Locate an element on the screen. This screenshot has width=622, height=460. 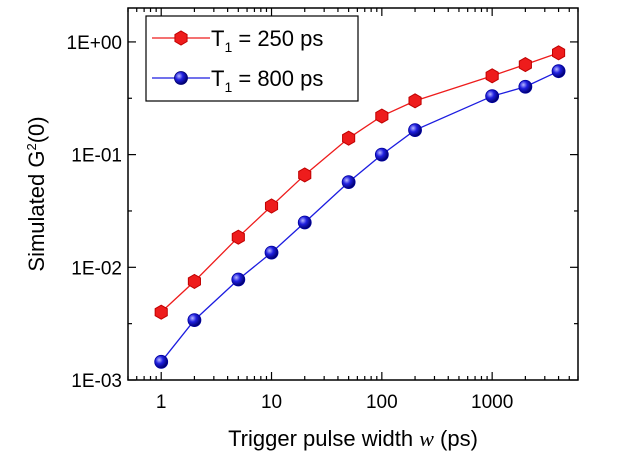
legend-label-800-sub: 1 is located at coordinates (228, 87).